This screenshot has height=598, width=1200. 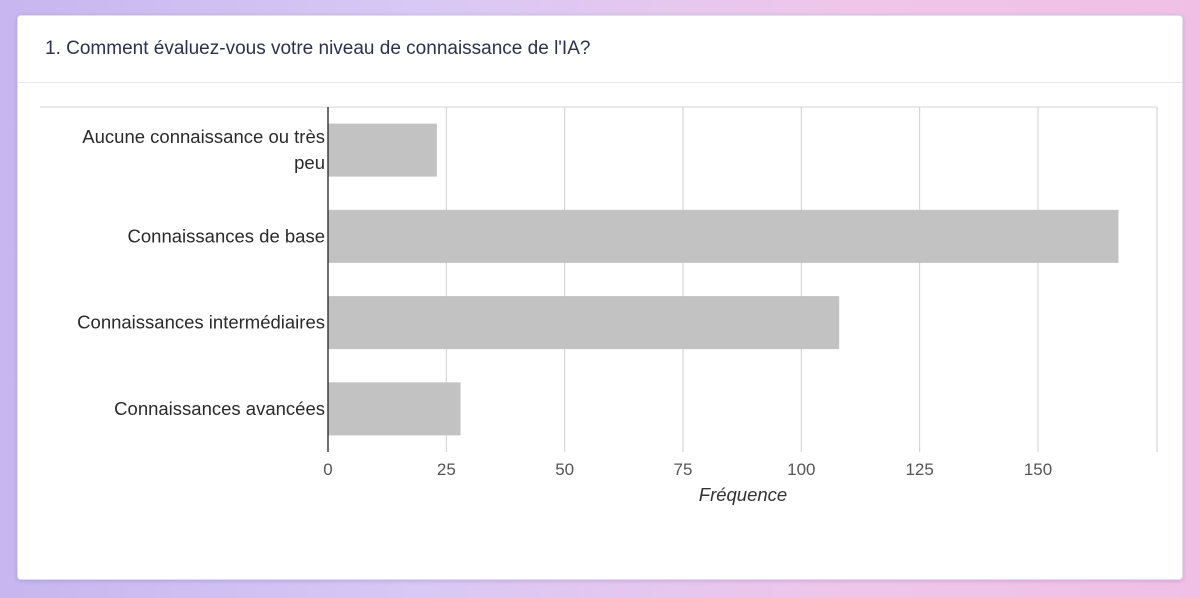 What do you see at coordinates (600, 82) in the screenshot?
I see `header-divider` at bounding box center [600, 82].